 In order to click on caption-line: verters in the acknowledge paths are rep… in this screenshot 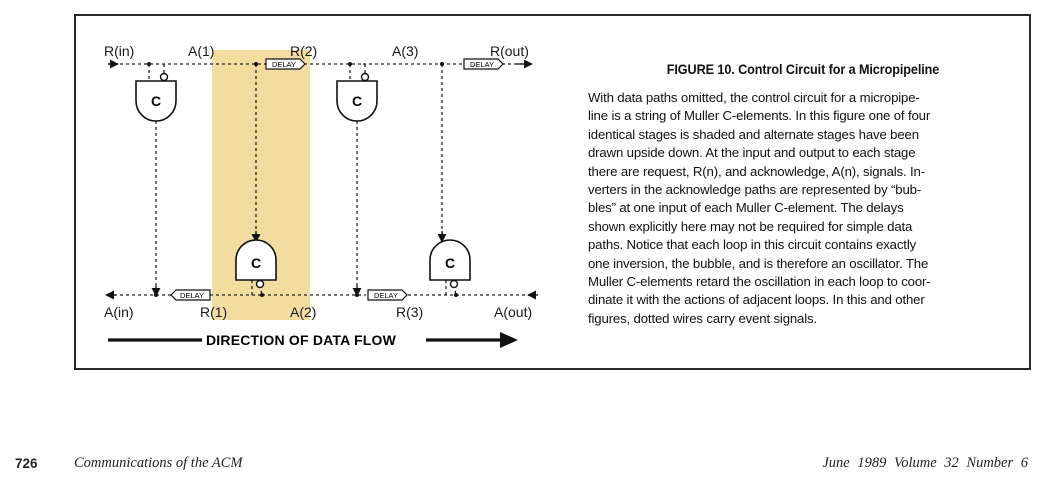, I will do `click(755, 190)`.